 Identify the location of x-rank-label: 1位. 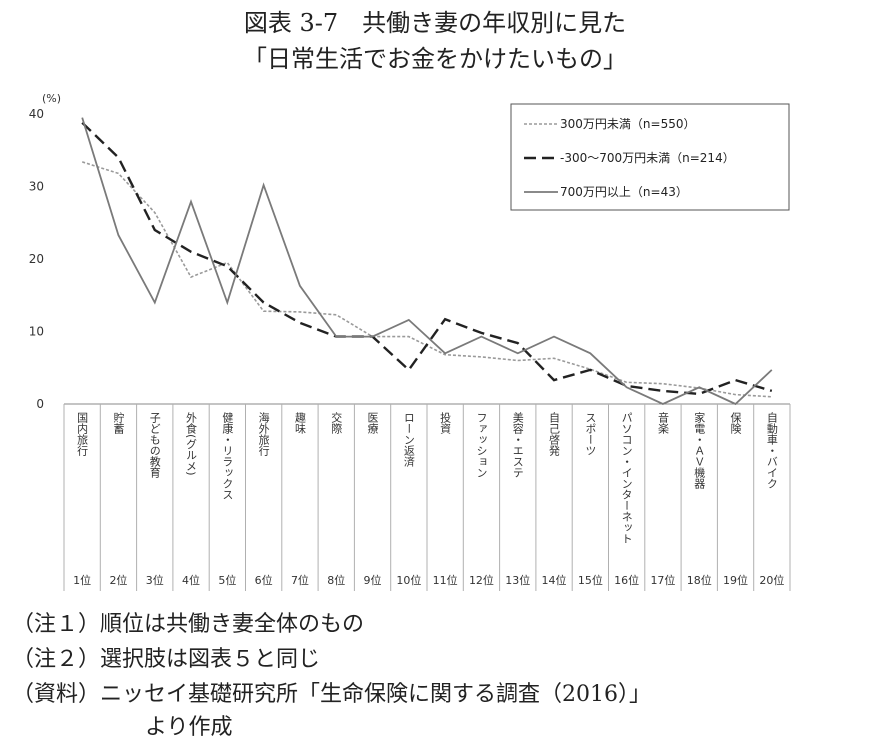
(82, 580).